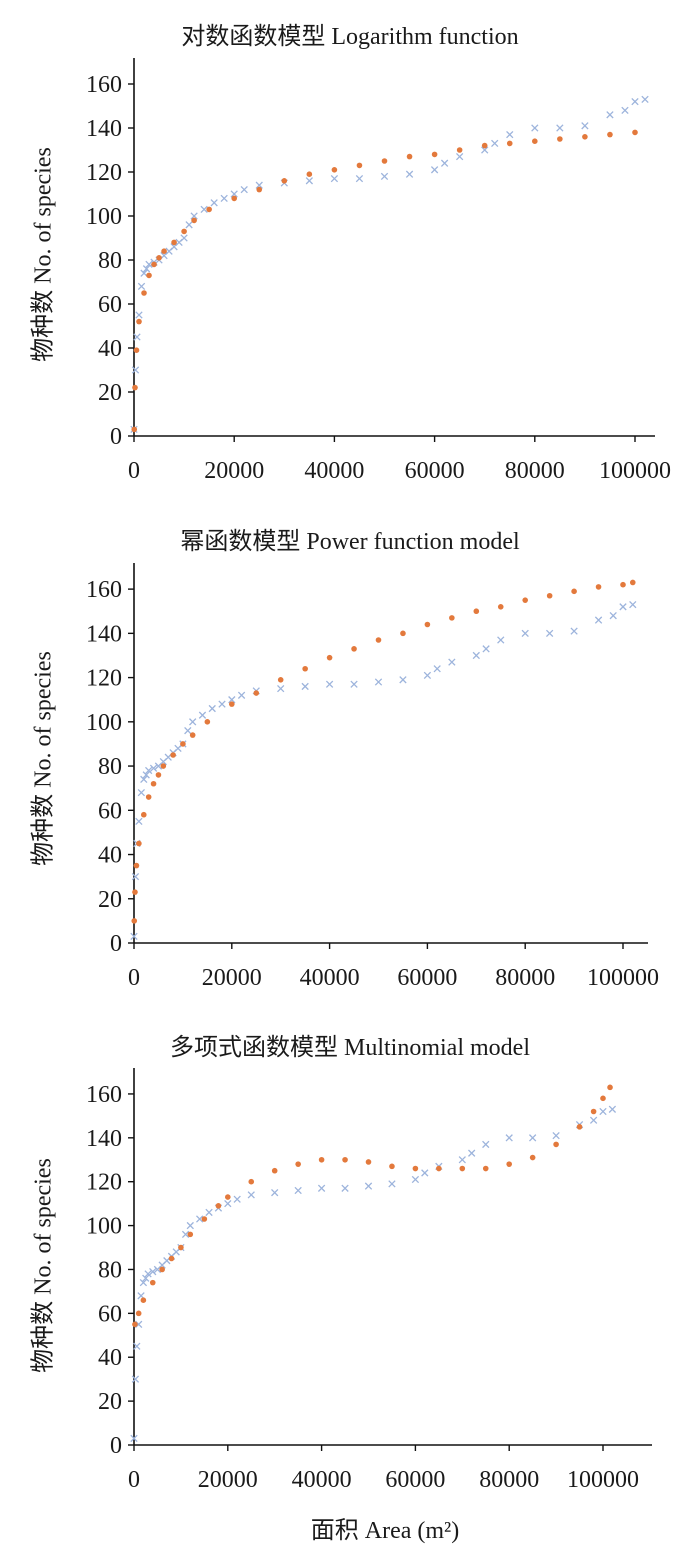 The width and height of the screenshot is (700, 1551). I want to click on x-axis-label: 面积 Area (m²), so click(385, 1531).